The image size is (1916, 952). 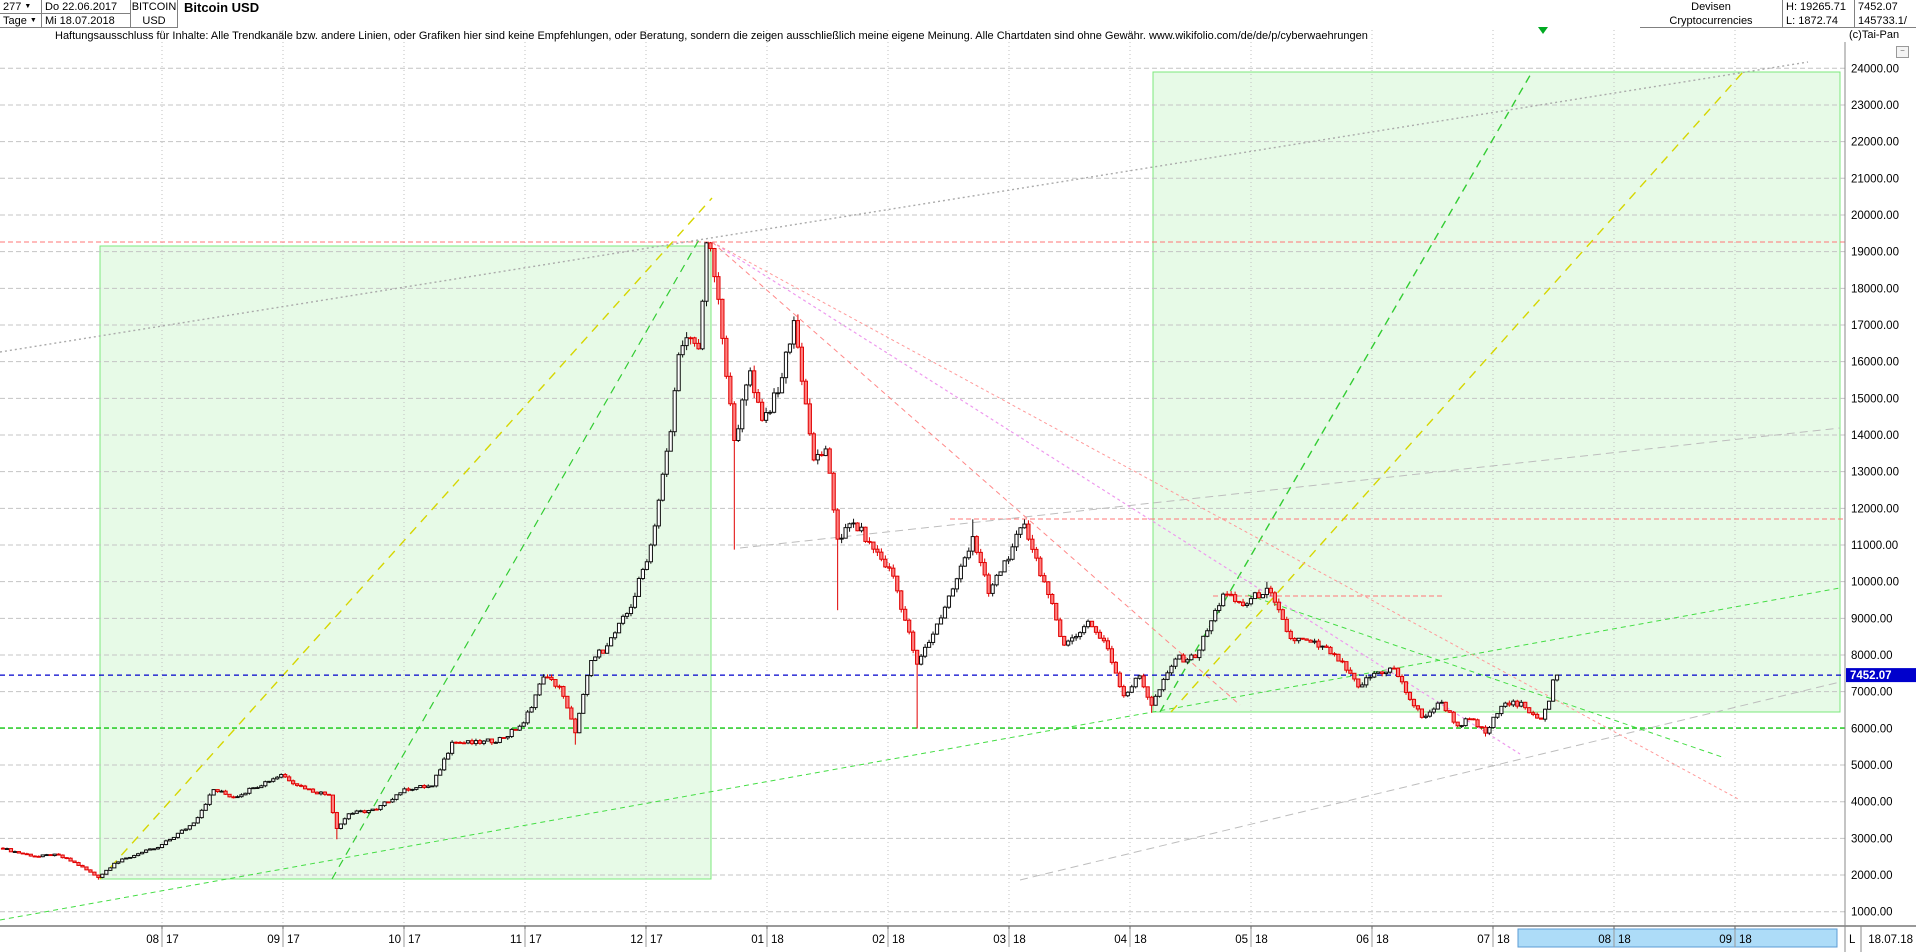 What do you see at coordinates (1872, 729) in the screenshot?
I see `price-axis-label: 6000.00` at bounding box center [1872, 729].